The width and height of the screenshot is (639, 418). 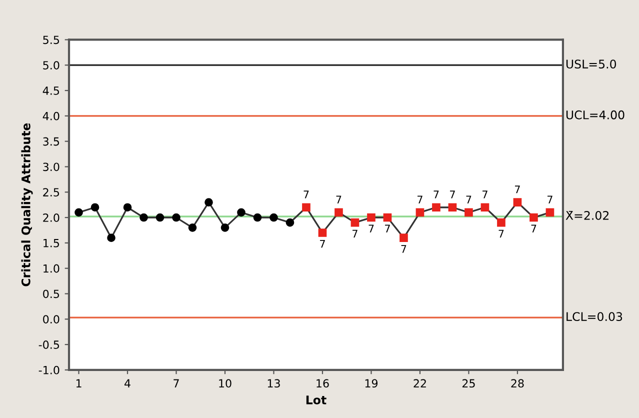 I want to click on x-tick-label: 25, so click(x=468, y=383).